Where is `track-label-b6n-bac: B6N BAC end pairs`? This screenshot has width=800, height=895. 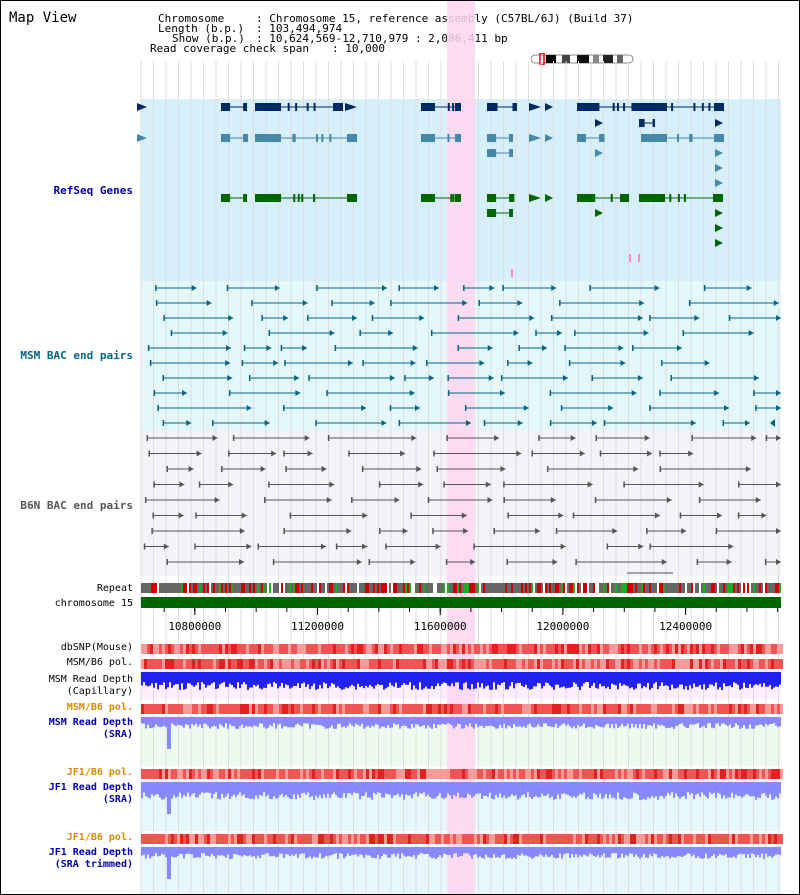 track-label-b6n-bac: B6N BAC end pairs is located at coordinates (76, 505).